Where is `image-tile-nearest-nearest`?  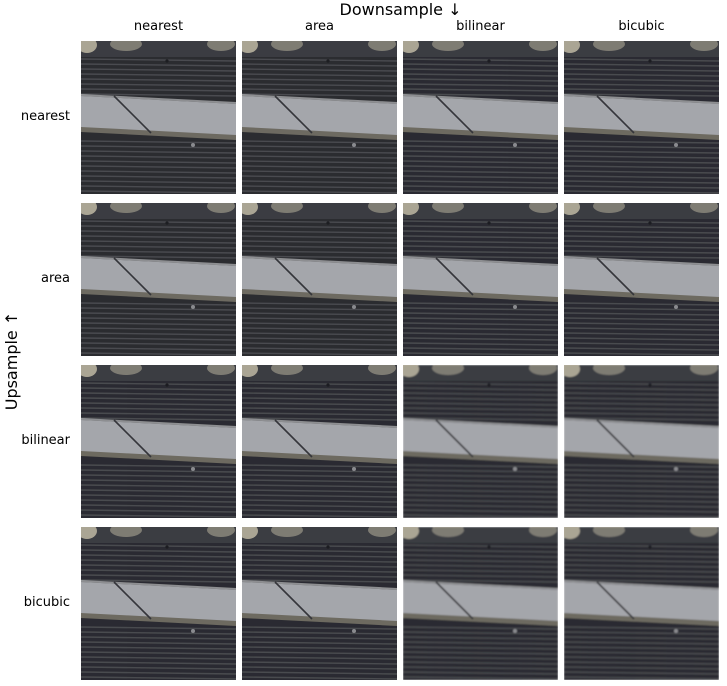
image-tile-nearest-nearest is located at coordinates (158, 117).